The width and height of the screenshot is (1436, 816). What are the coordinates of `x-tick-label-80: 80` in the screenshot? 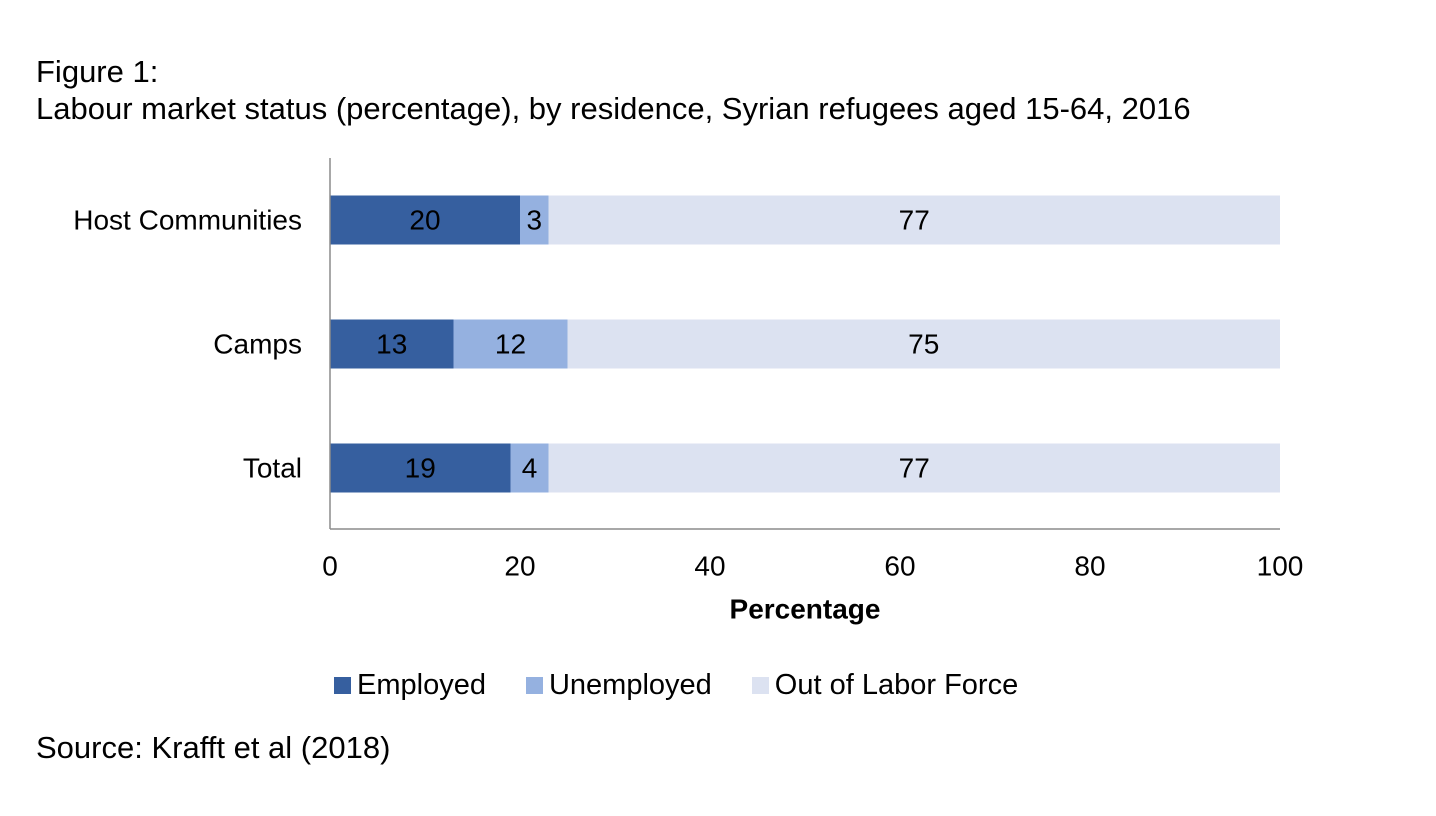 It's located at (1089, 566).